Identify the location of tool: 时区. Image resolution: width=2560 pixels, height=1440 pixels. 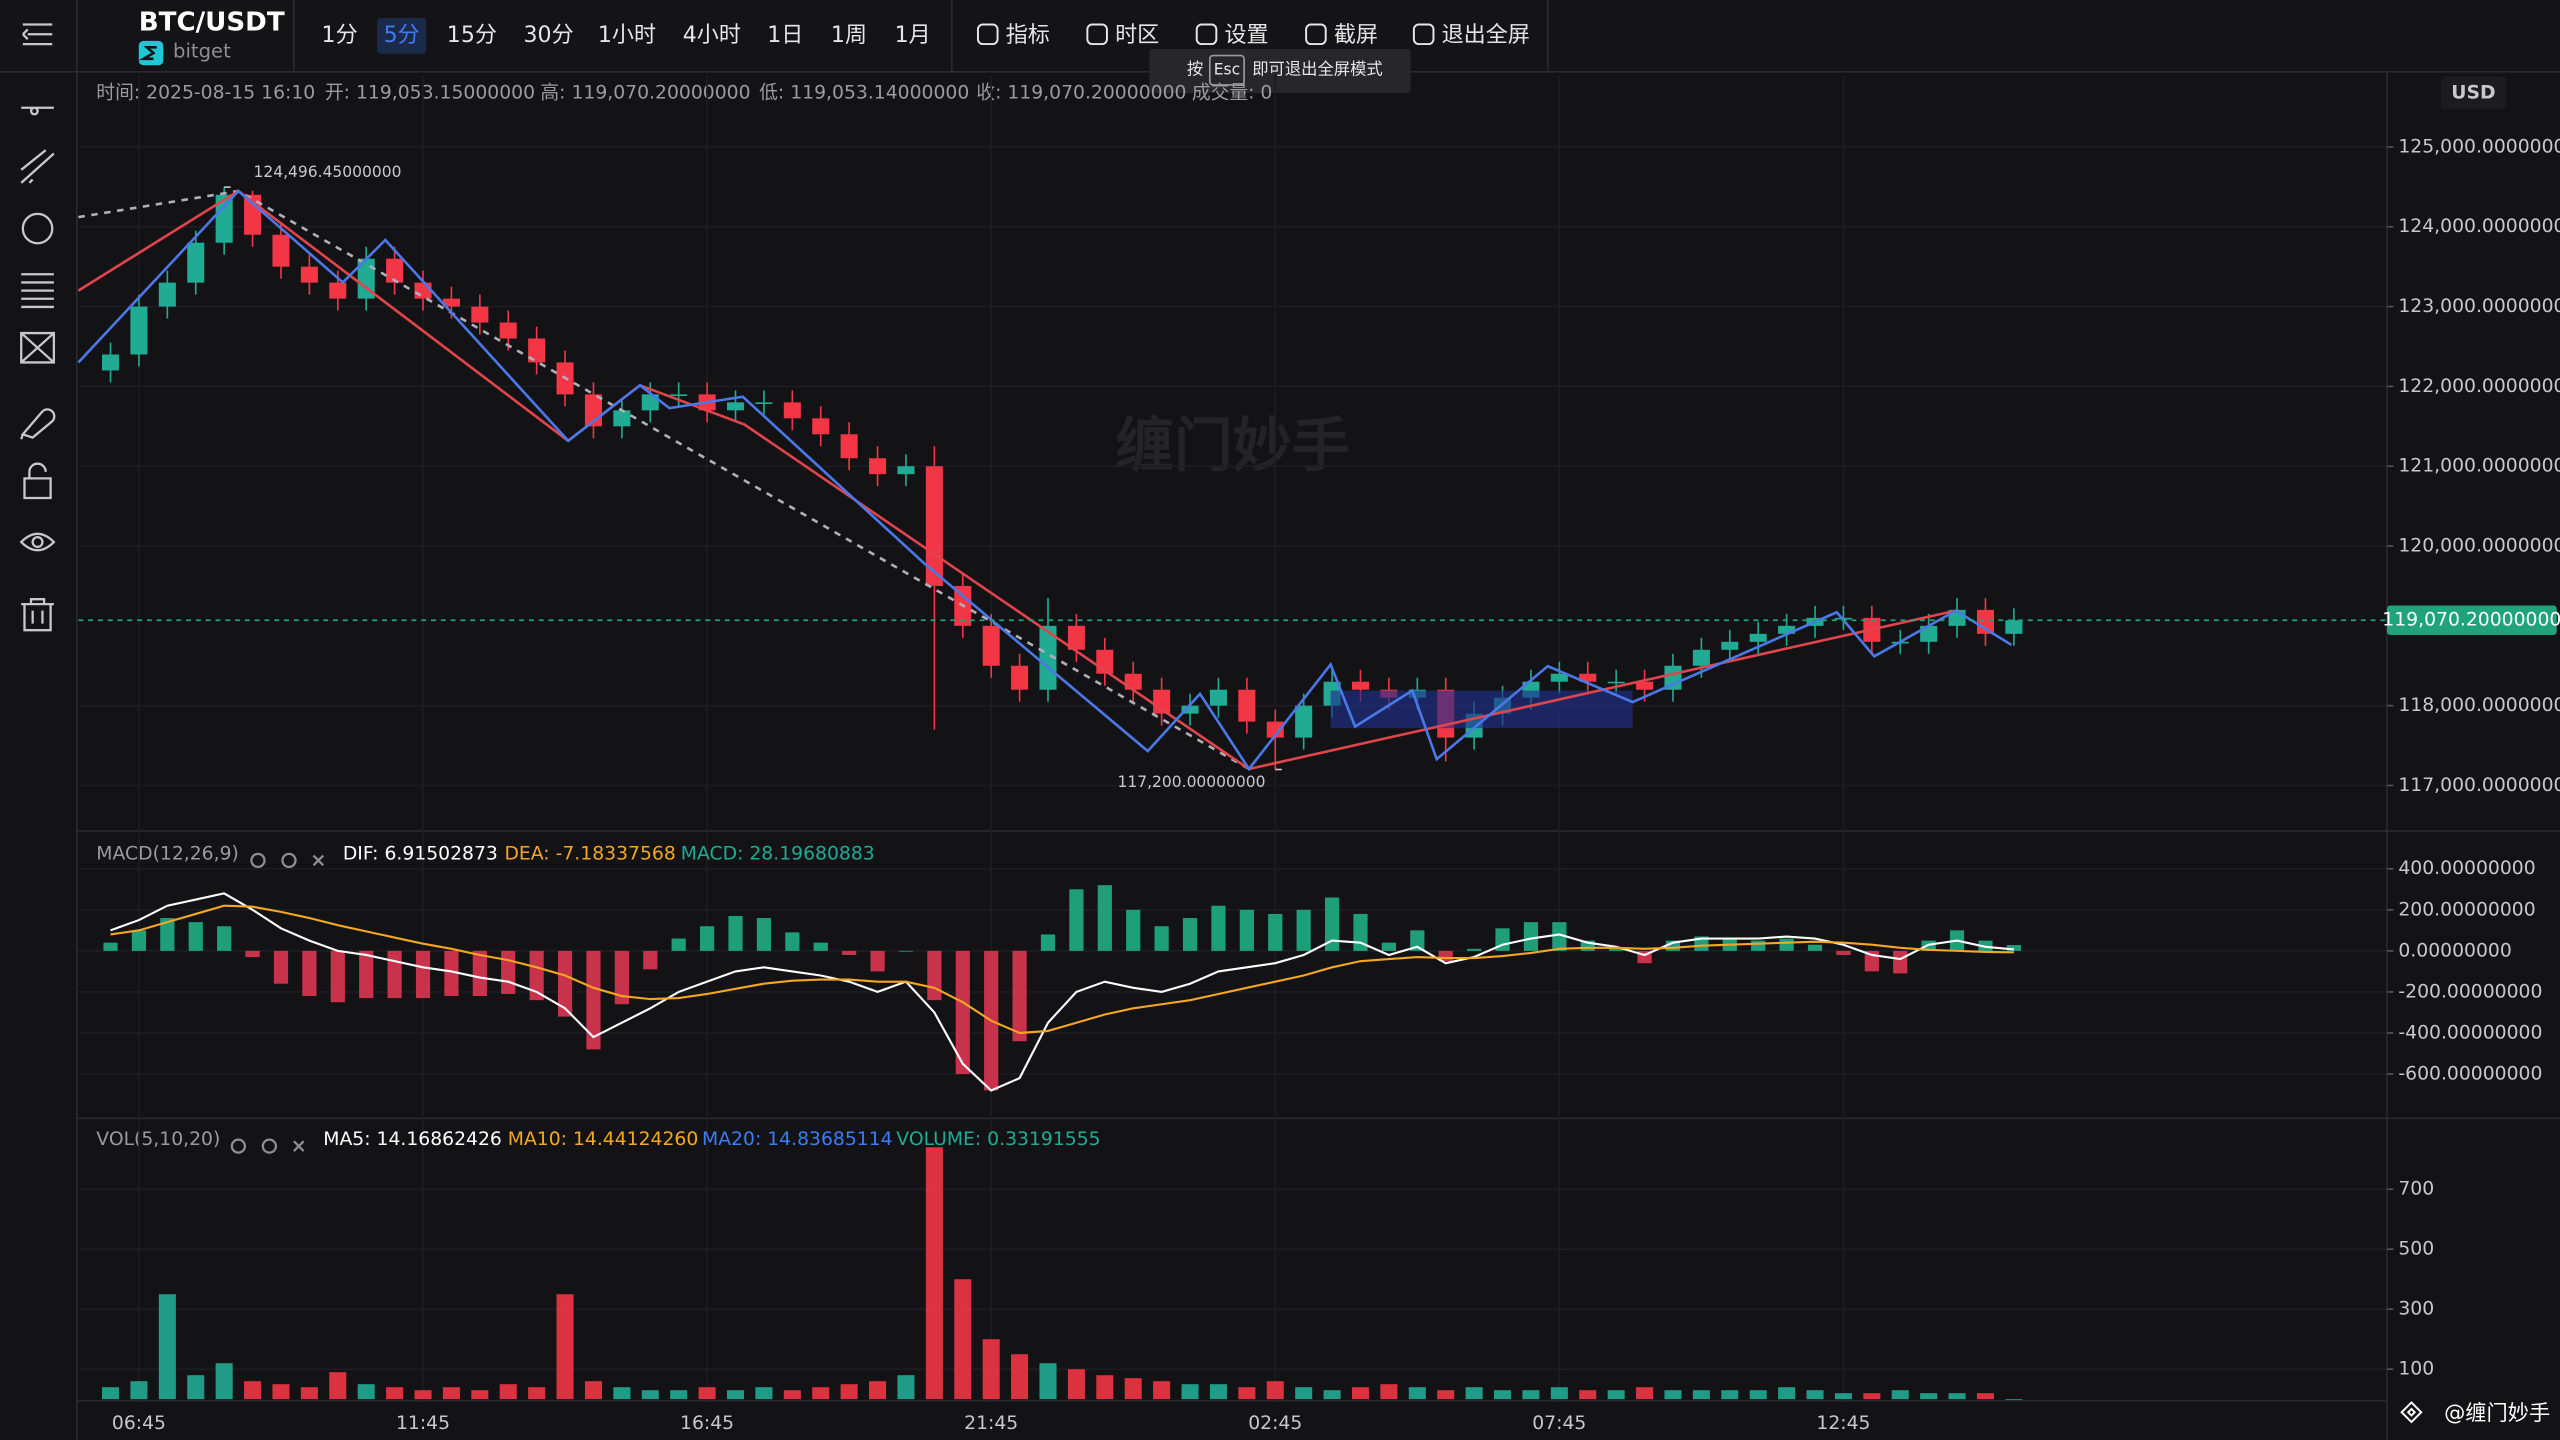
(1137, 35).